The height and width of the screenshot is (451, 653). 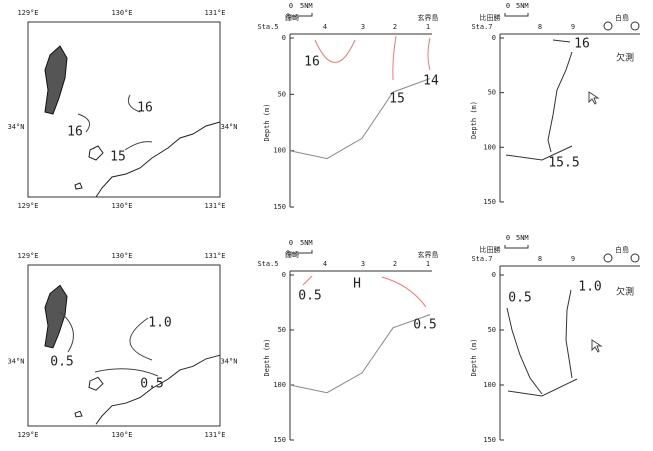 I want to click on station-number: 2, so click(x=395, y=27).